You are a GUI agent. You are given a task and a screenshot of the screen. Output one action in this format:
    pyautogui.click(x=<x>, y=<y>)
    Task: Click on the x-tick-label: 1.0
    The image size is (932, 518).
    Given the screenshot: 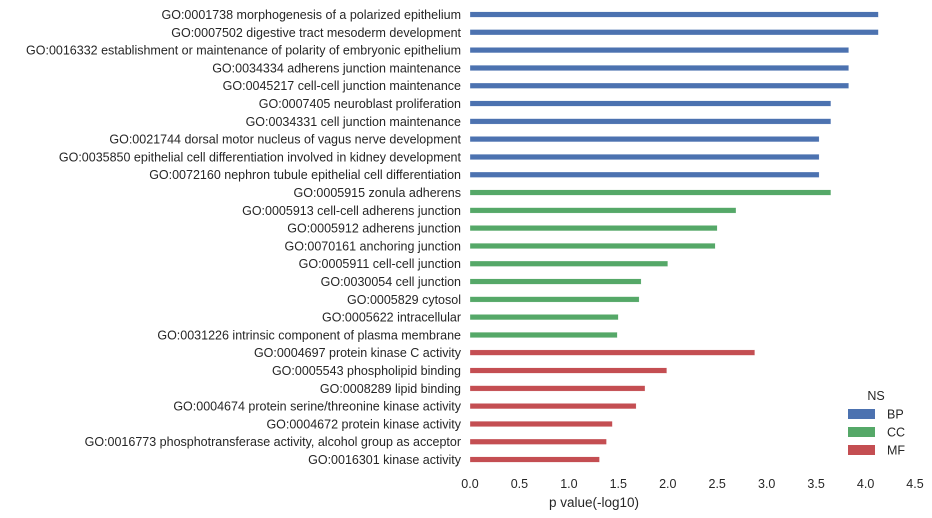 What is the action you would take?
    pyautogui.click(x=568, y=484)
    